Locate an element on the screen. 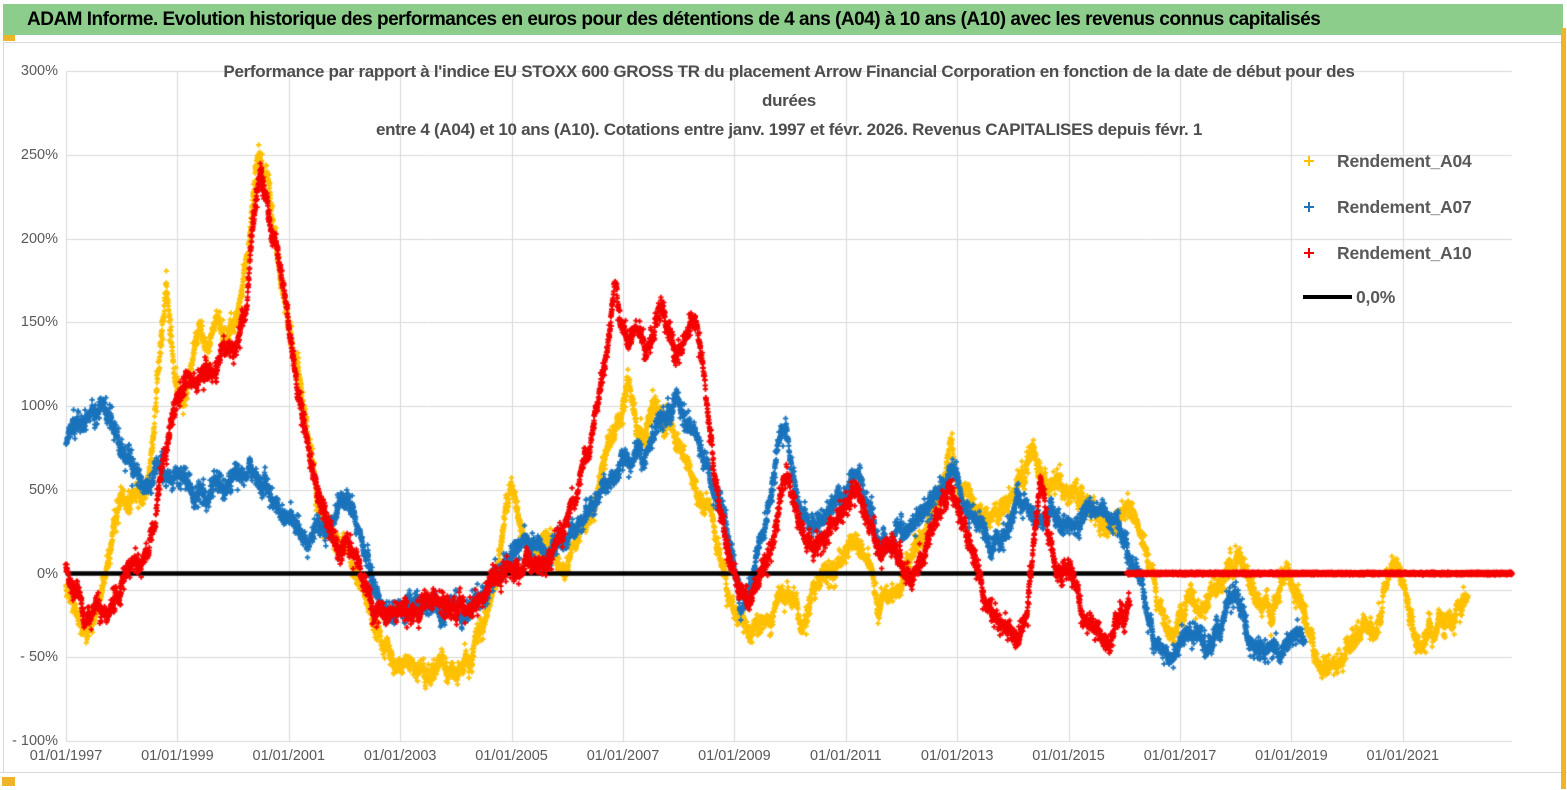 The width and height of the screenshot is (1567, 790). gold-edge-bar is located at coordinates (1563, 408).